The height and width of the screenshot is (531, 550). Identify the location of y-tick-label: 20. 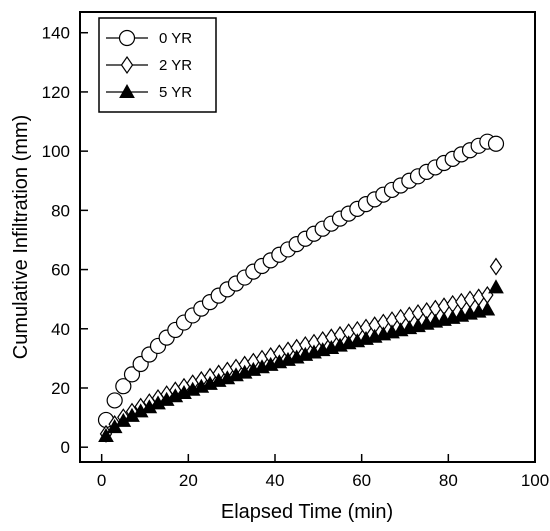
(60, 388).